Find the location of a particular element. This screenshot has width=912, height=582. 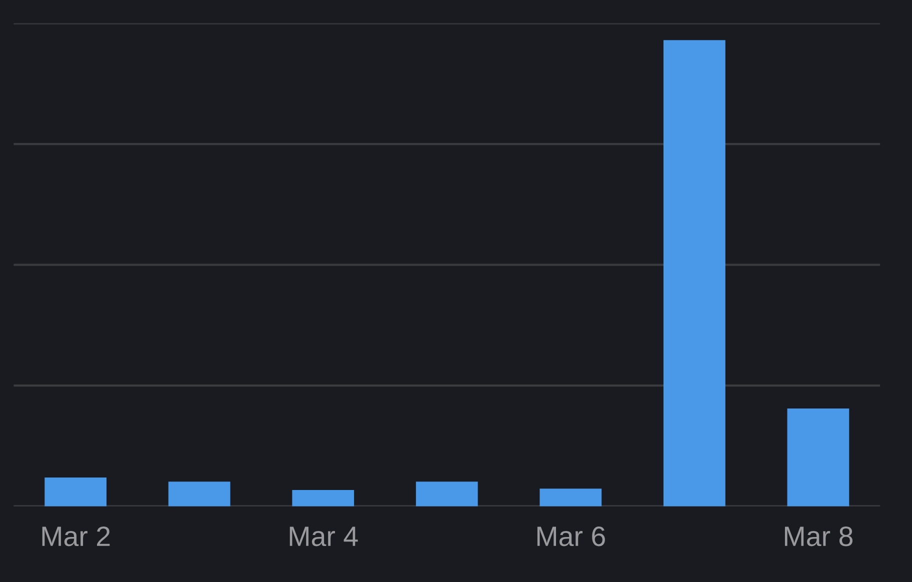

x-tick-label: Mar 8 is located at coordinates (818, 536).